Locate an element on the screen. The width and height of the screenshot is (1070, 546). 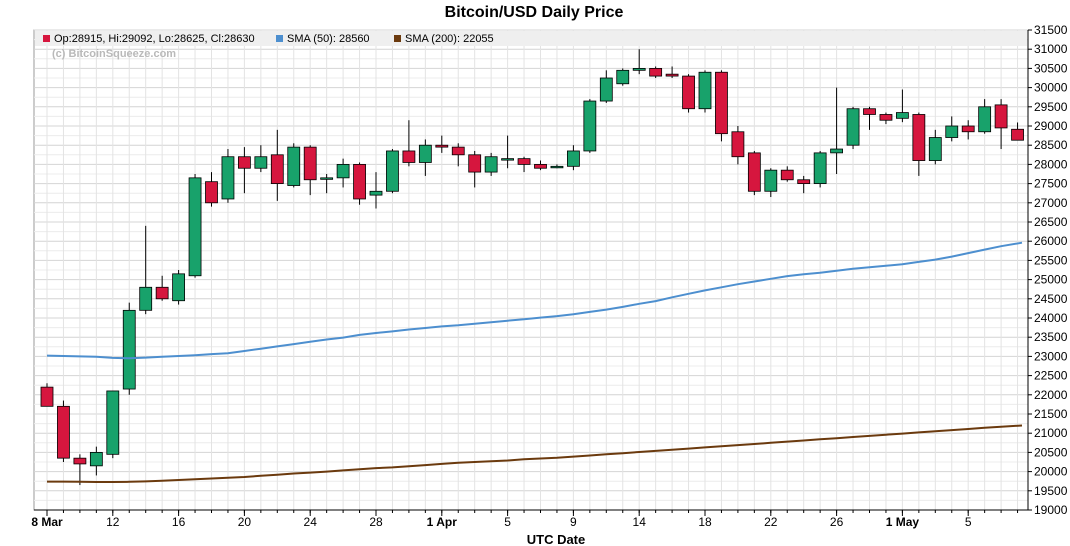
y-tick-label: 25000 is located at coordinates (1051, 280).